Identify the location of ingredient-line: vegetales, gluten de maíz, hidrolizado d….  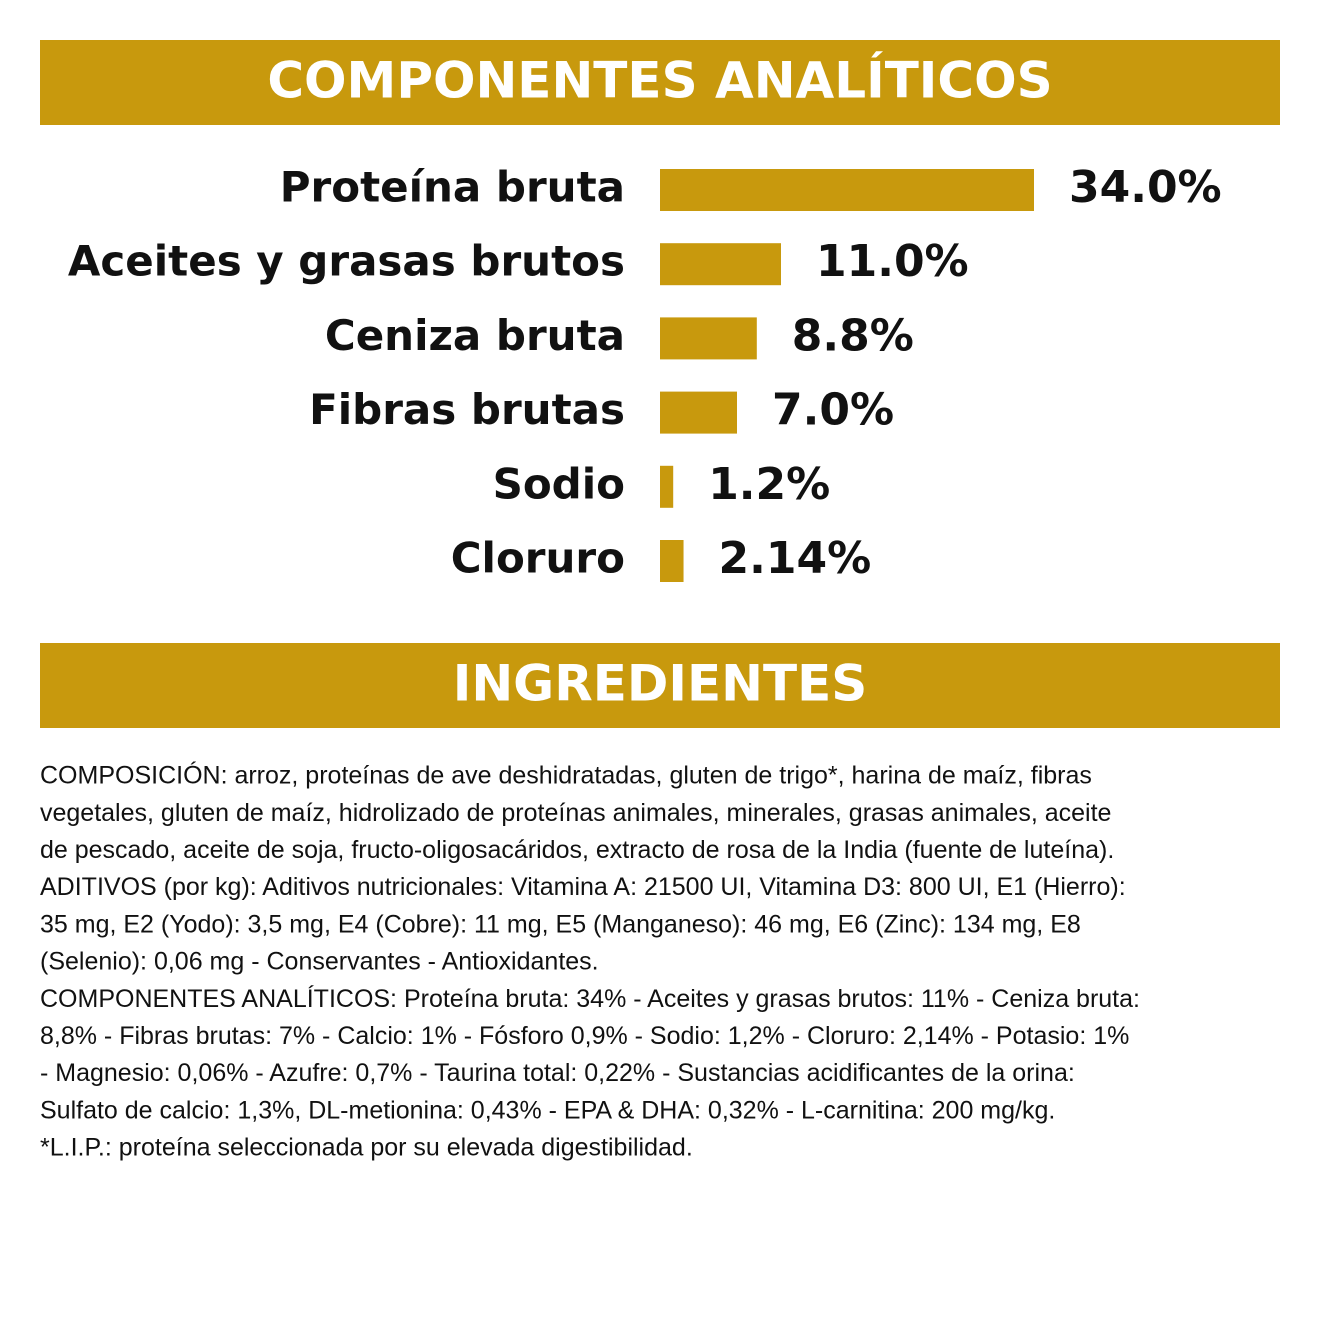
(575, 813).